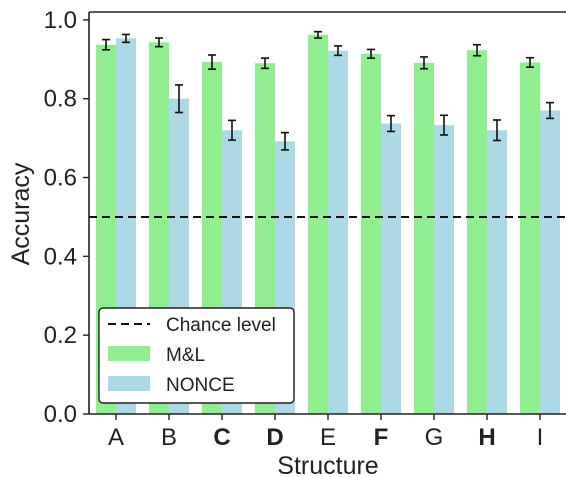 The height and width of the screenshot is (477, 566). I want to click on errorbar-nonce-D, so click(285, 141).